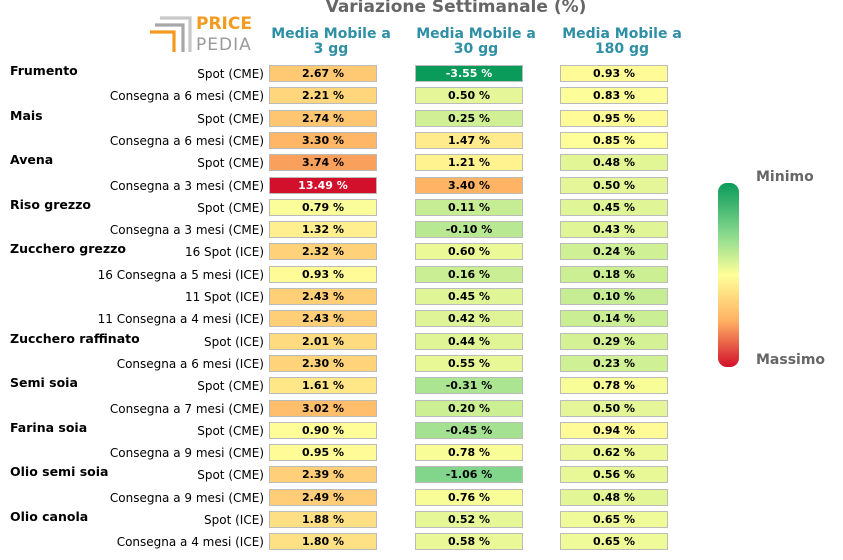 The height and width of the screenshot is (560, 843). I want to click on heatmap-cell: 3.02 %, so click(323, 408).